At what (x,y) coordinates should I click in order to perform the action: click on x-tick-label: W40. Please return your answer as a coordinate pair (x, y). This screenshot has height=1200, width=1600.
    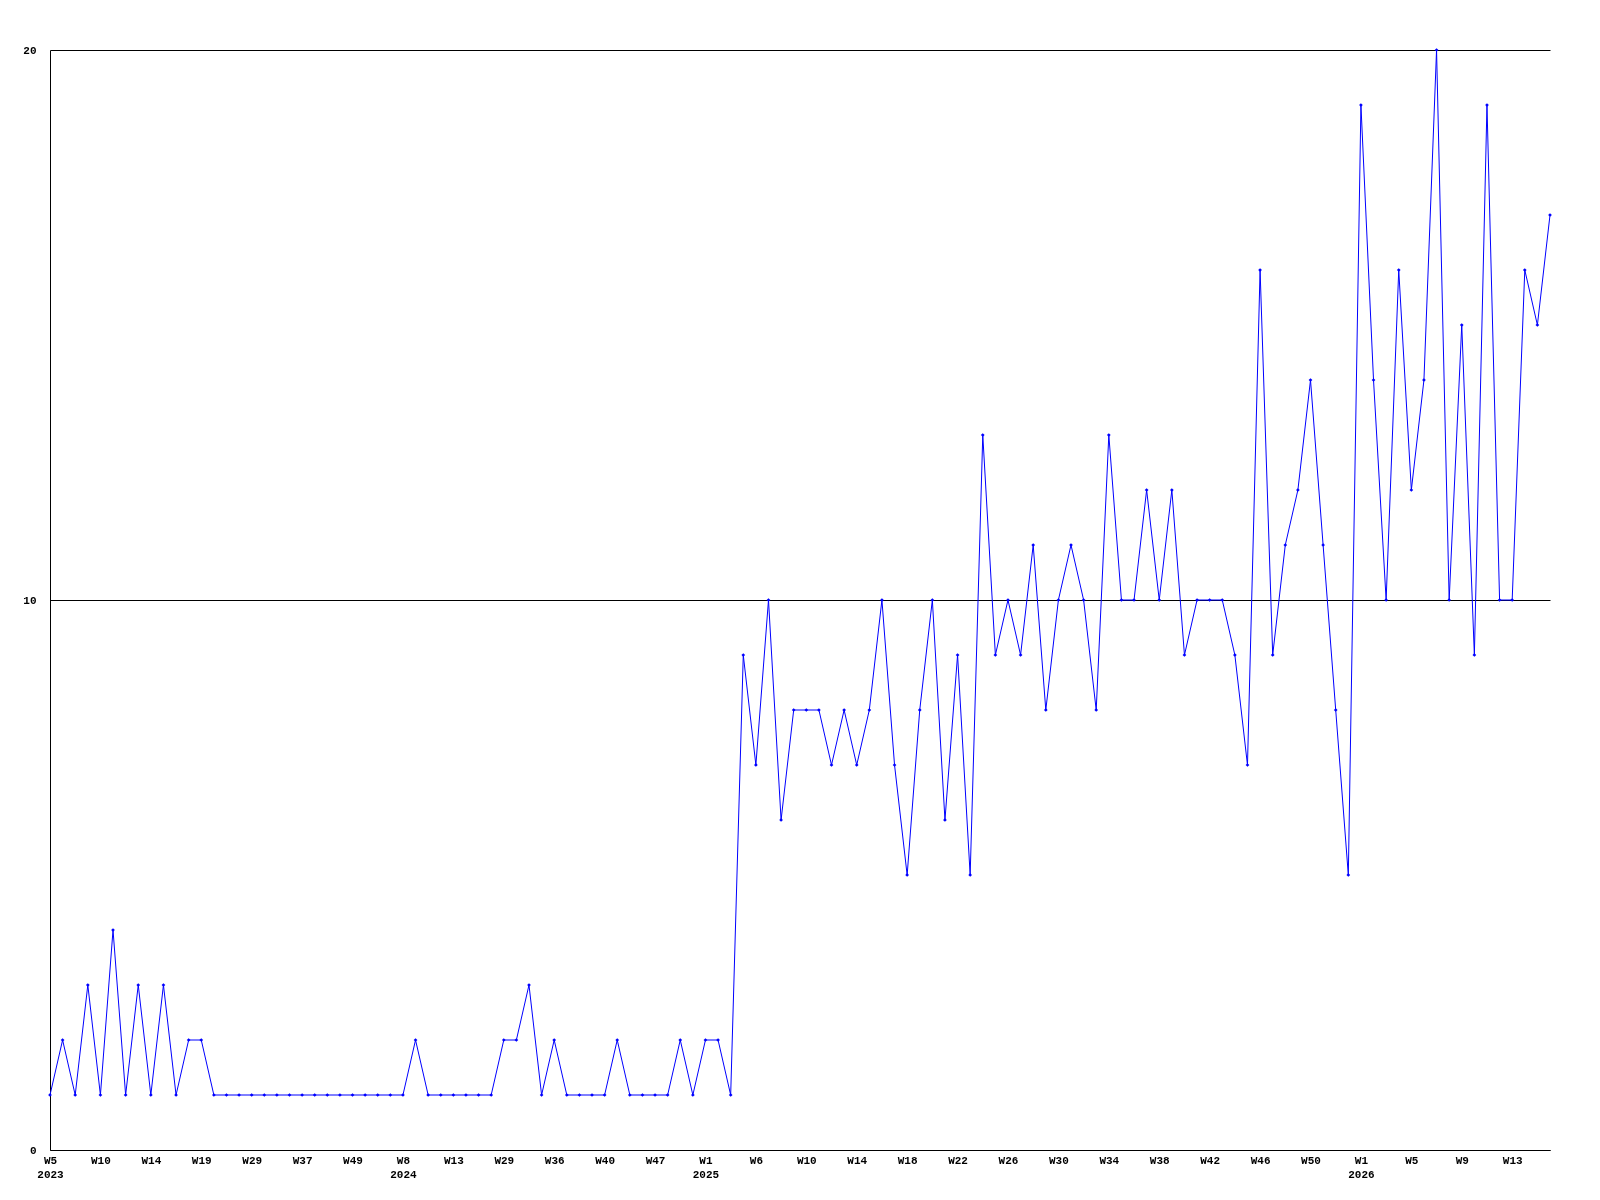
    Looking at the image, I should click on (605, 1160).